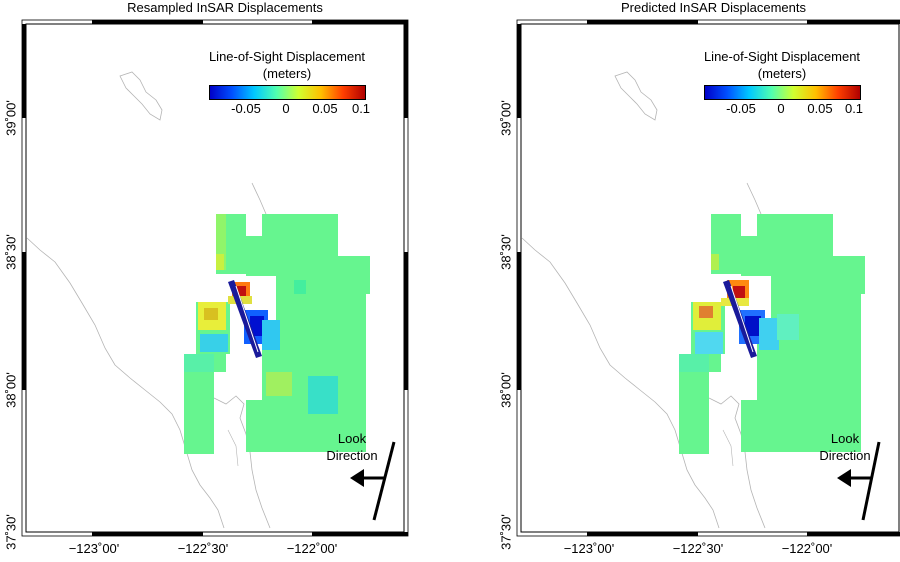 Image resolution: width=900 pixels, height=562 pixels. Describe the element at coordinates (225, 7) in the screenshot. I see `panel-title: Resampled InSAR Displacements` at that location.